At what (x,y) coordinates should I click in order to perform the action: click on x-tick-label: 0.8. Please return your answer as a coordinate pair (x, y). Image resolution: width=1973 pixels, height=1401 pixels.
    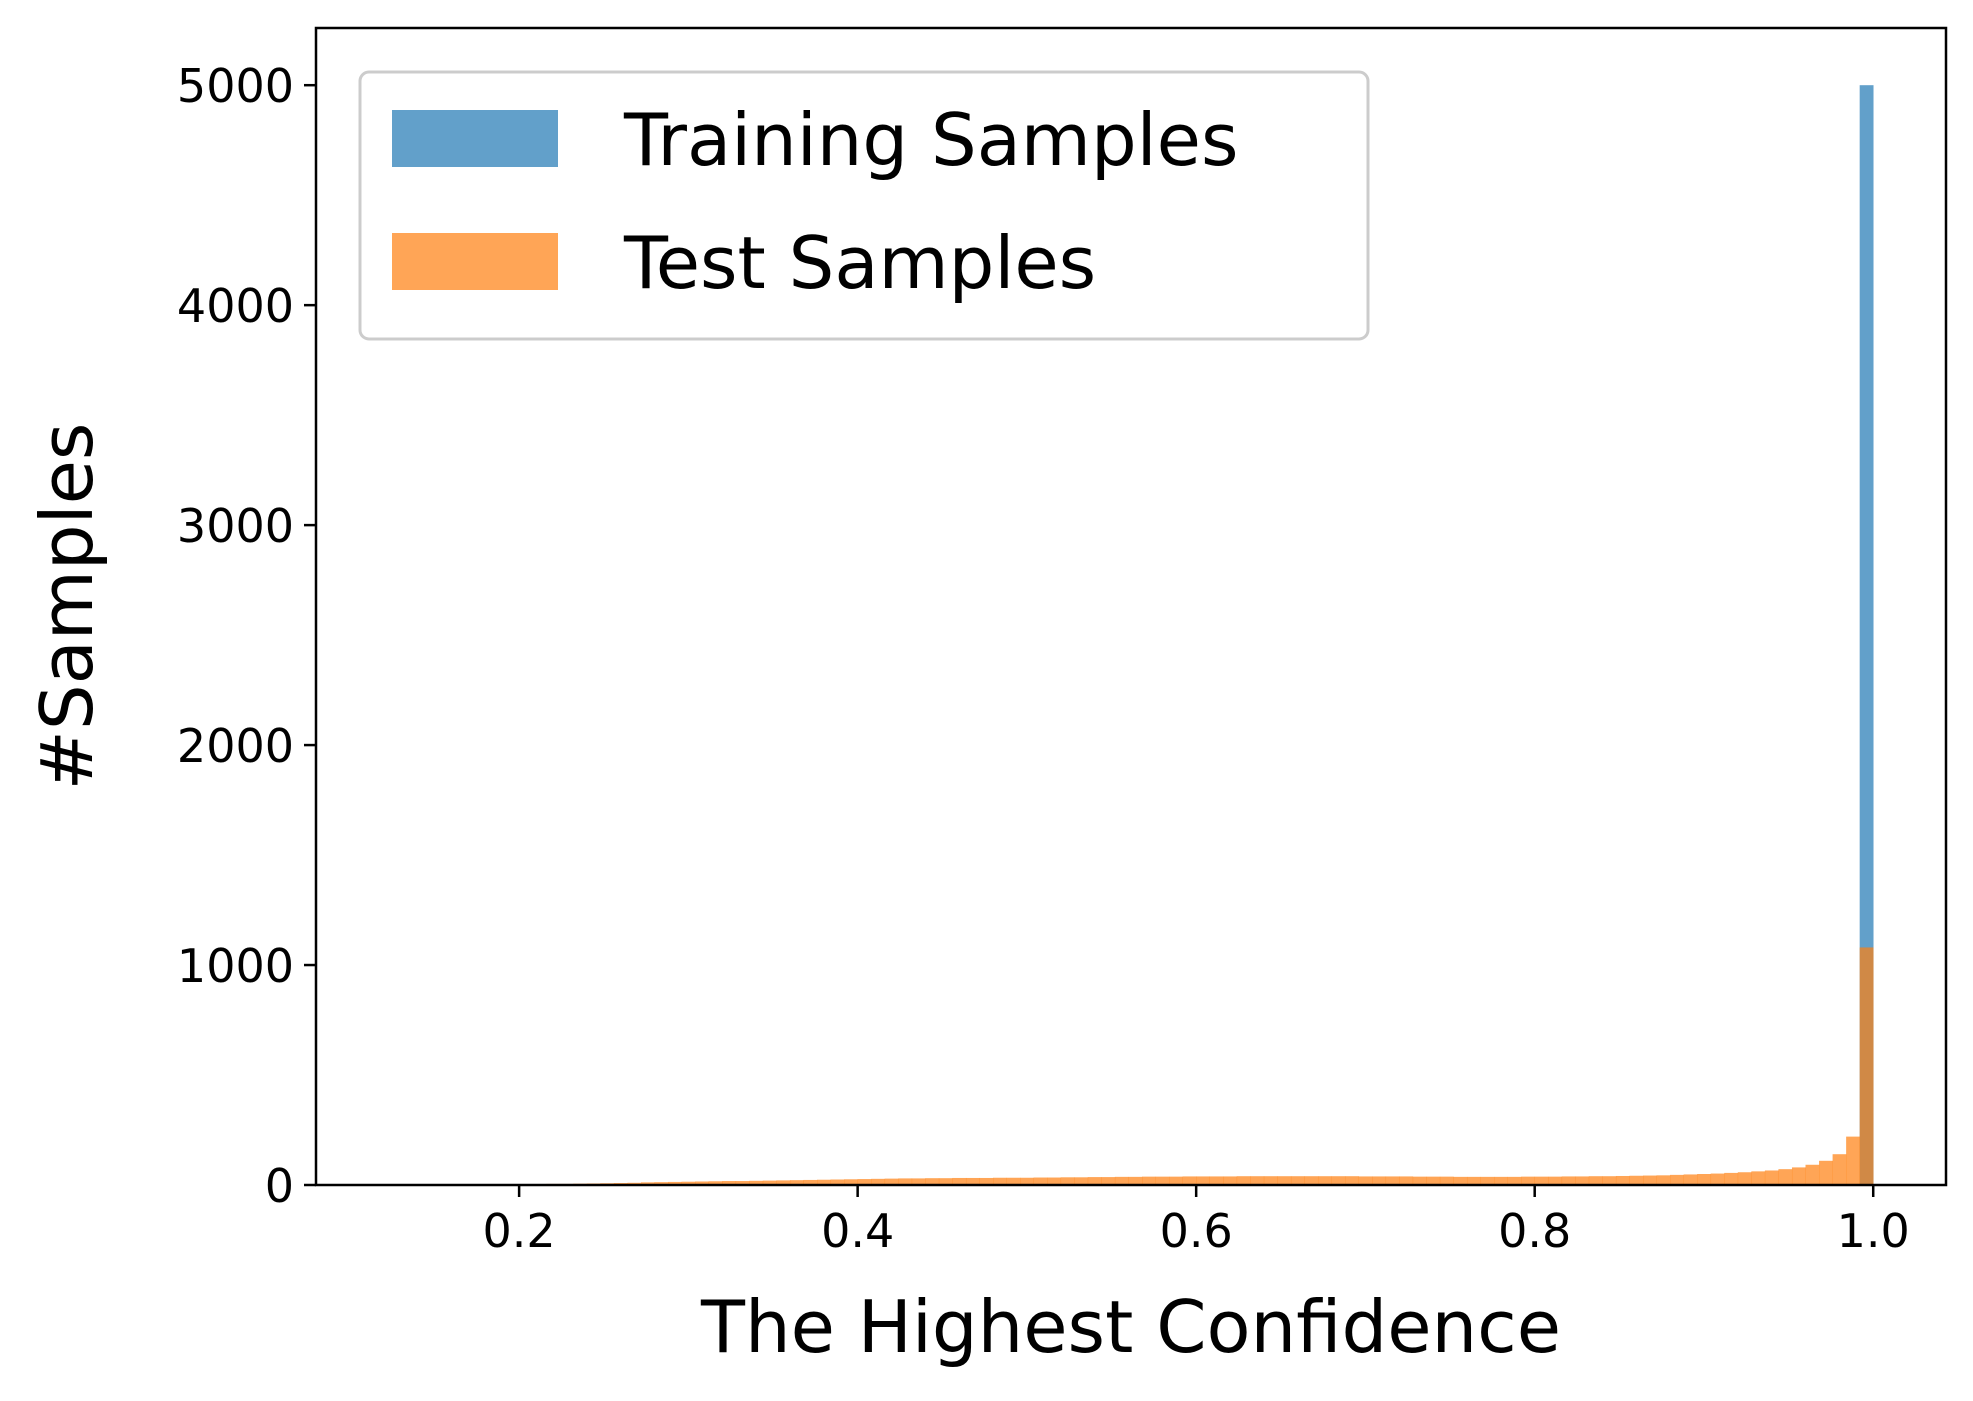
    Looking at the image, I should click on (1534, 1231).